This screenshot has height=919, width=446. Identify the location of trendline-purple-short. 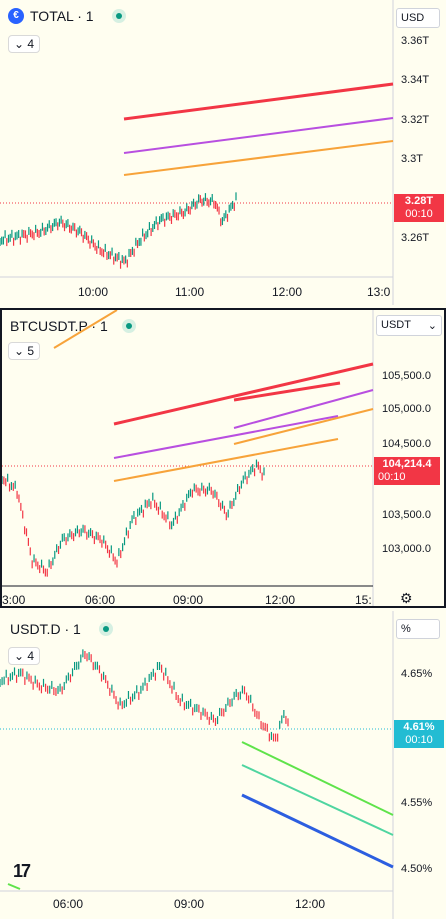
(303, 409).